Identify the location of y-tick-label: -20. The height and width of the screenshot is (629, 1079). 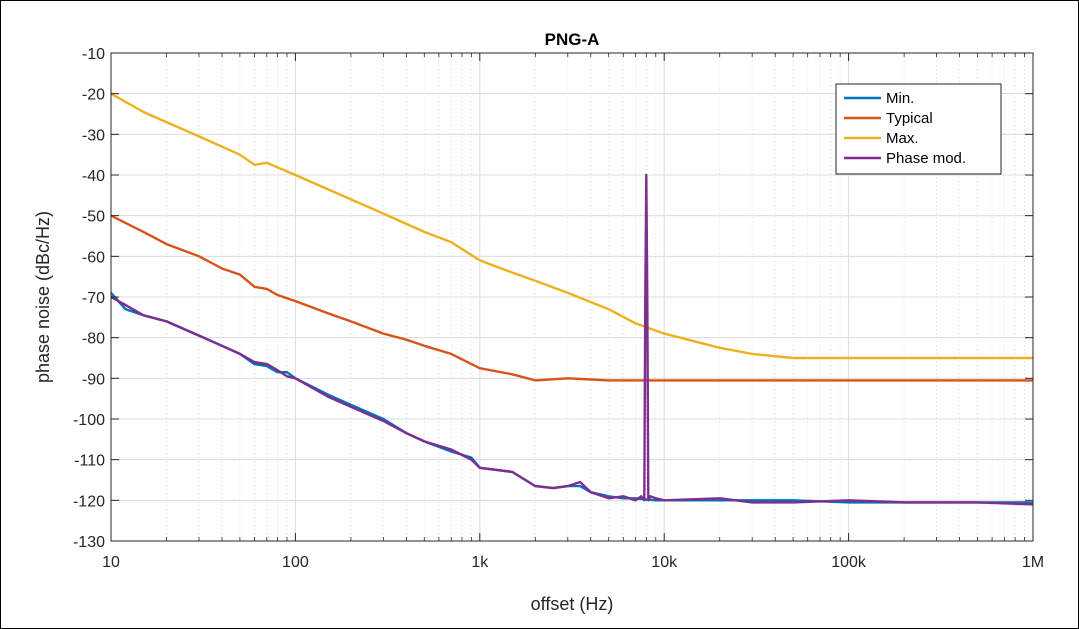
(93, 95).